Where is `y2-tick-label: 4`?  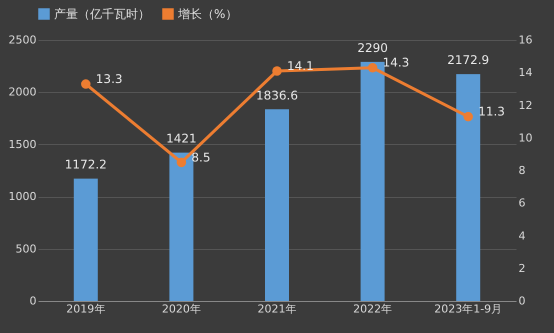
y2-tick-label: 4 is located at coordinates (522, 235).